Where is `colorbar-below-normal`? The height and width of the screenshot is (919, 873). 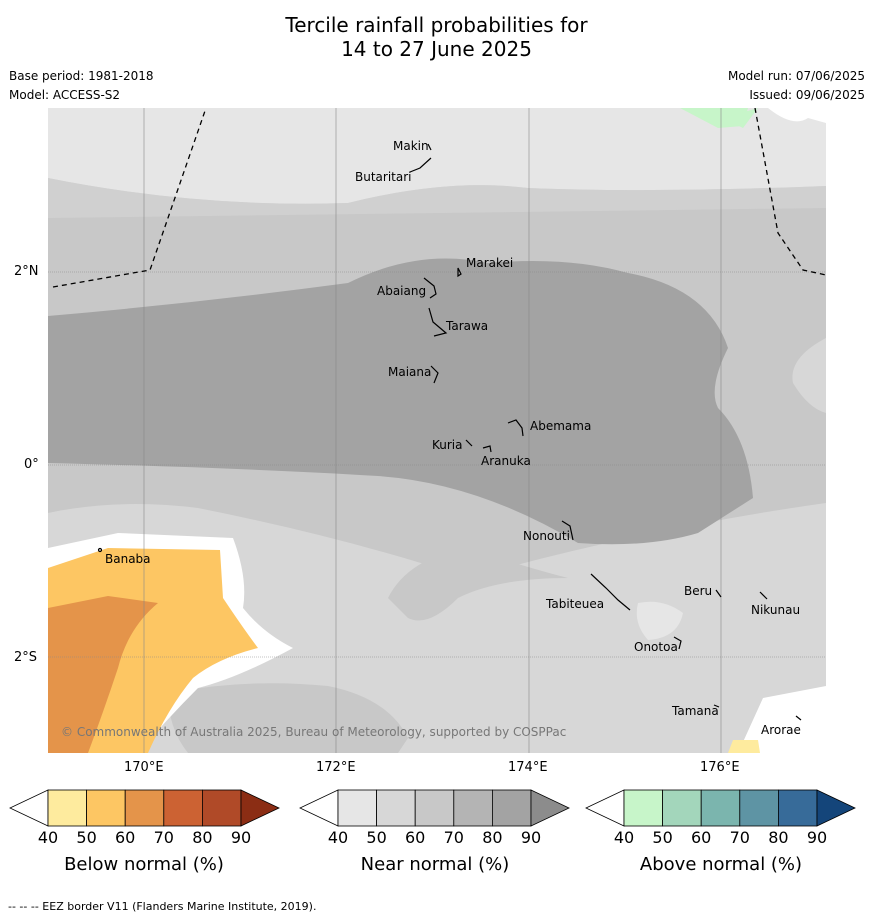 colorbar-below-normal is located at coordinates (144, 808).